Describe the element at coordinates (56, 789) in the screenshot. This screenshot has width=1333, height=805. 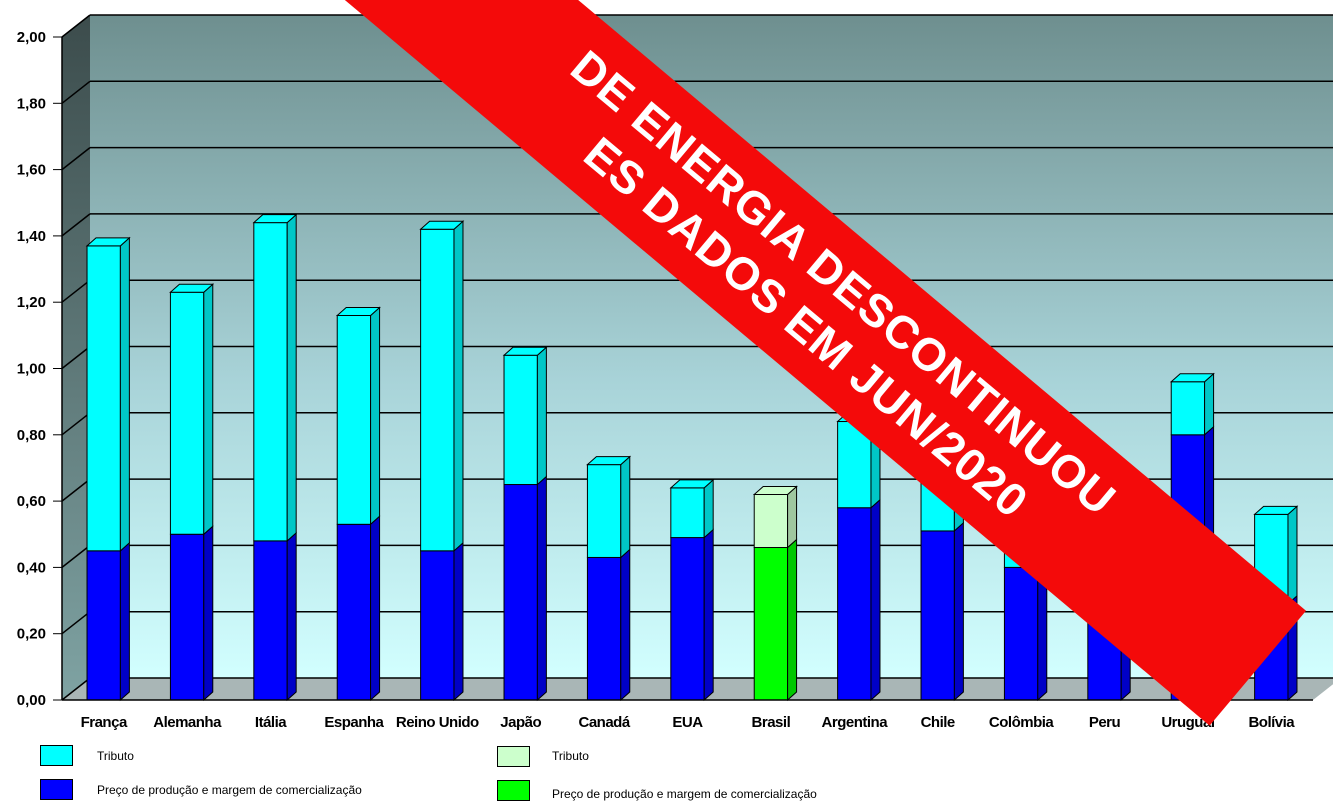
I see `legend-swatch-production` at that location.